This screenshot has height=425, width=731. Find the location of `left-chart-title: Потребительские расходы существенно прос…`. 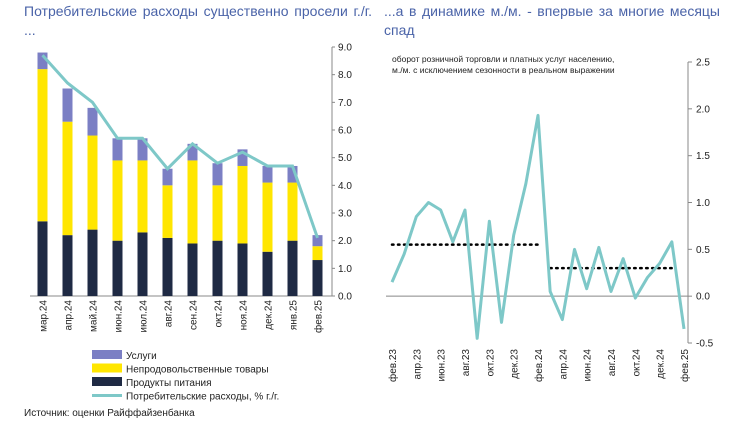

left-chart-title: Потребительские расходы существенно прос… is located at coordinates (198, 20).